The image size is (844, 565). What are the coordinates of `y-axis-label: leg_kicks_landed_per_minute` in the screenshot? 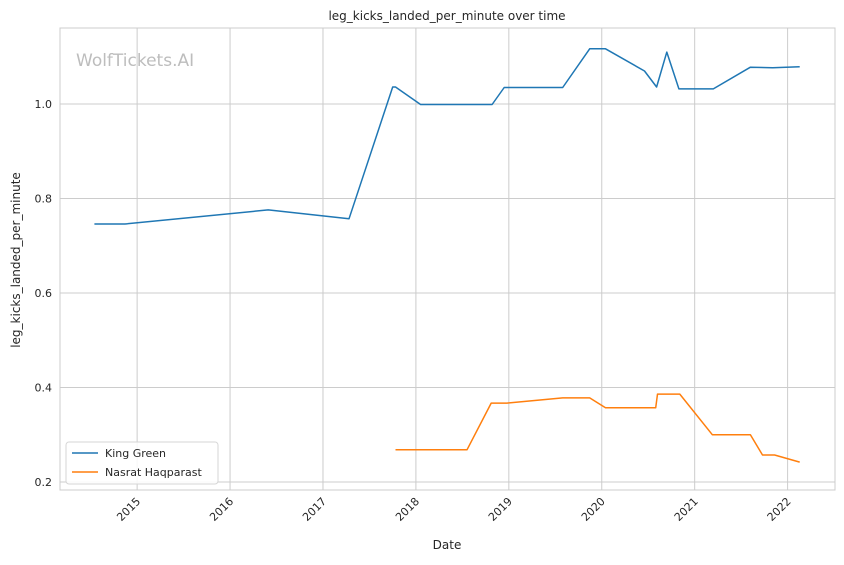 It's located at (16, 260).